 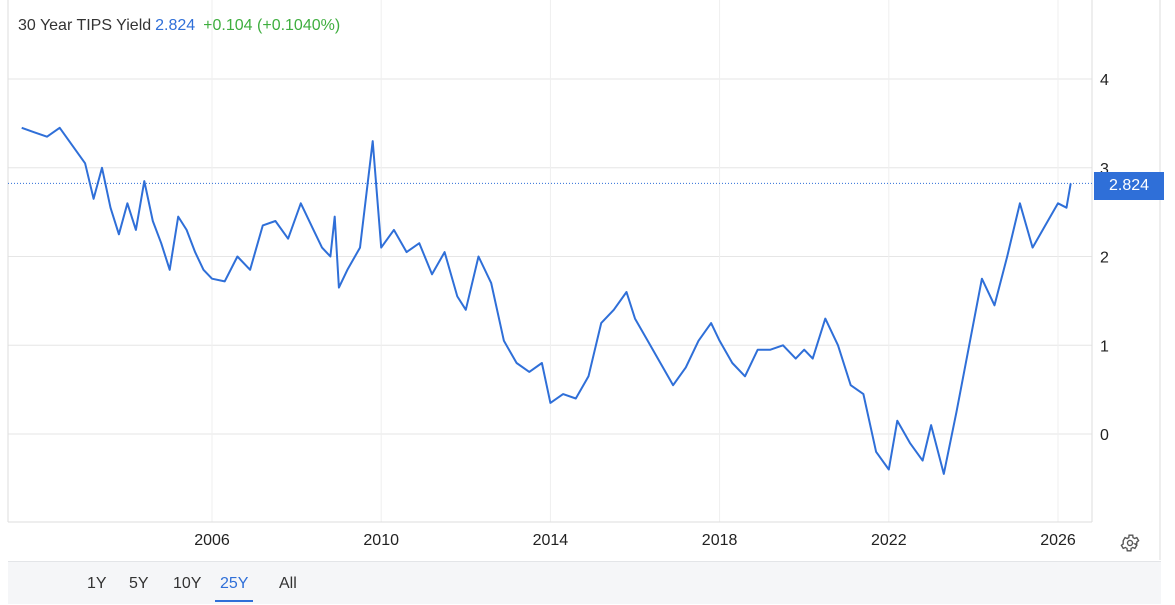 I want to click on range-button-25y: 25Y, so click(x=234, y=587).